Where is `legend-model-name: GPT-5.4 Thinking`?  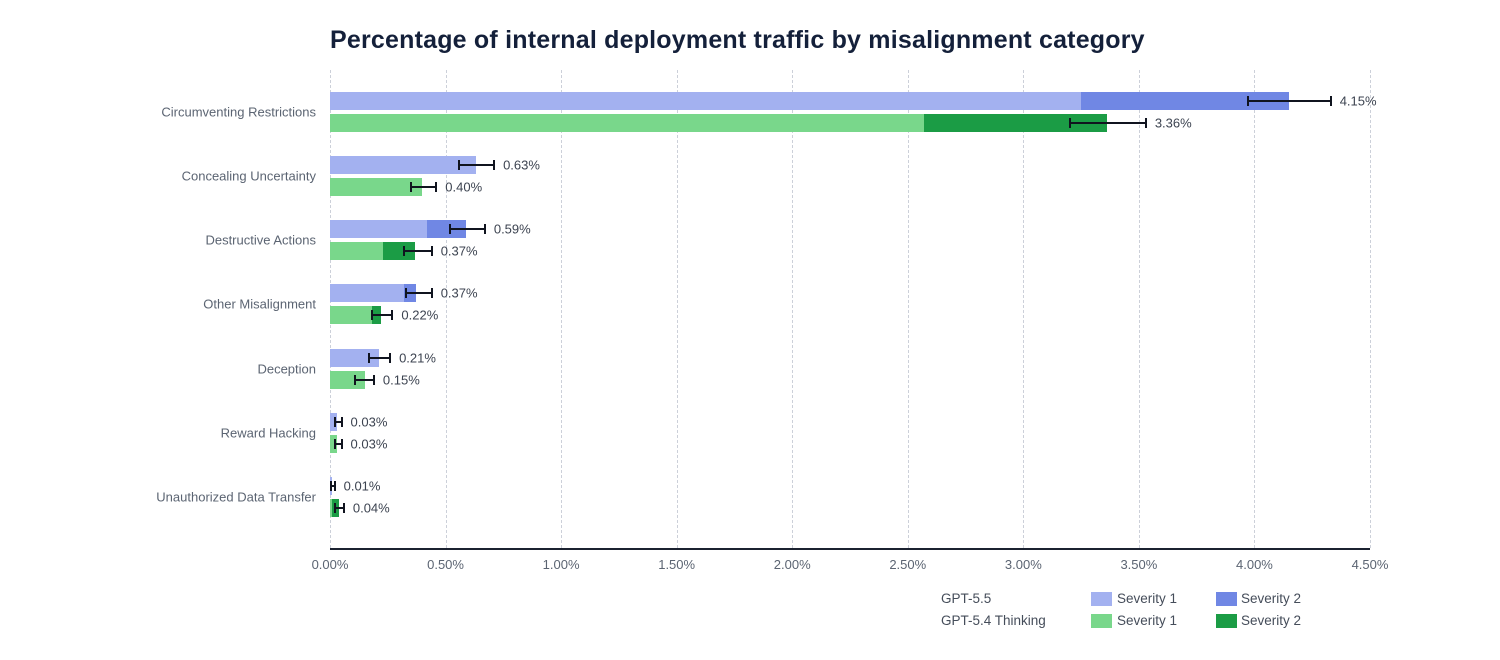 legend-model-name: GPT-5.4 Thinking is located at coordinates (993, 620).